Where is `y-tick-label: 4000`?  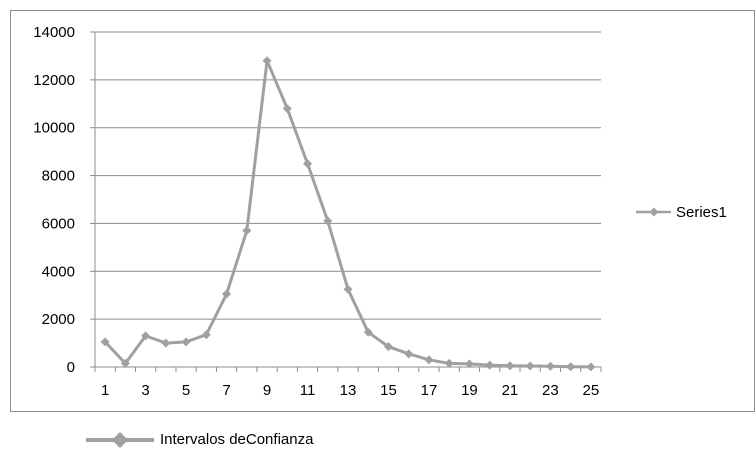 y-tick-label: 4000 is located at coordinates (58, 271).